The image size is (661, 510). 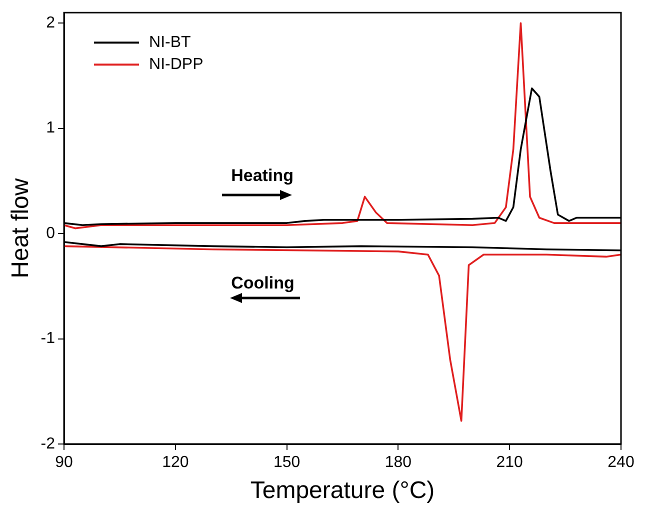 What do you see at coordinates (48, 339) in the screenshot?
I see `y-tick-label: -1` at bounding box center [48, 339].